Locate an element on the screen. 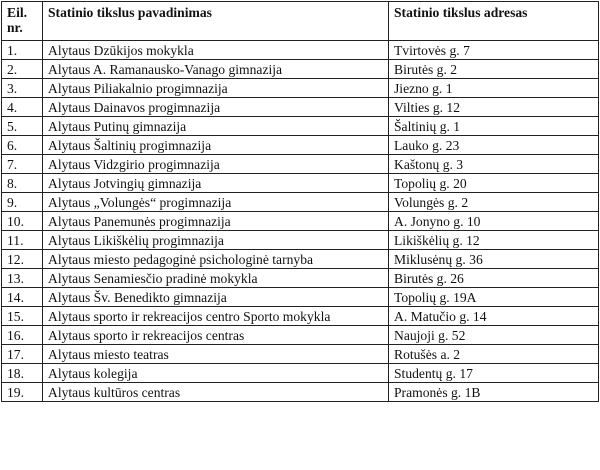 This screenshot has width=600, height=470. cell-number: 7. is located at coordinates (22, 164).